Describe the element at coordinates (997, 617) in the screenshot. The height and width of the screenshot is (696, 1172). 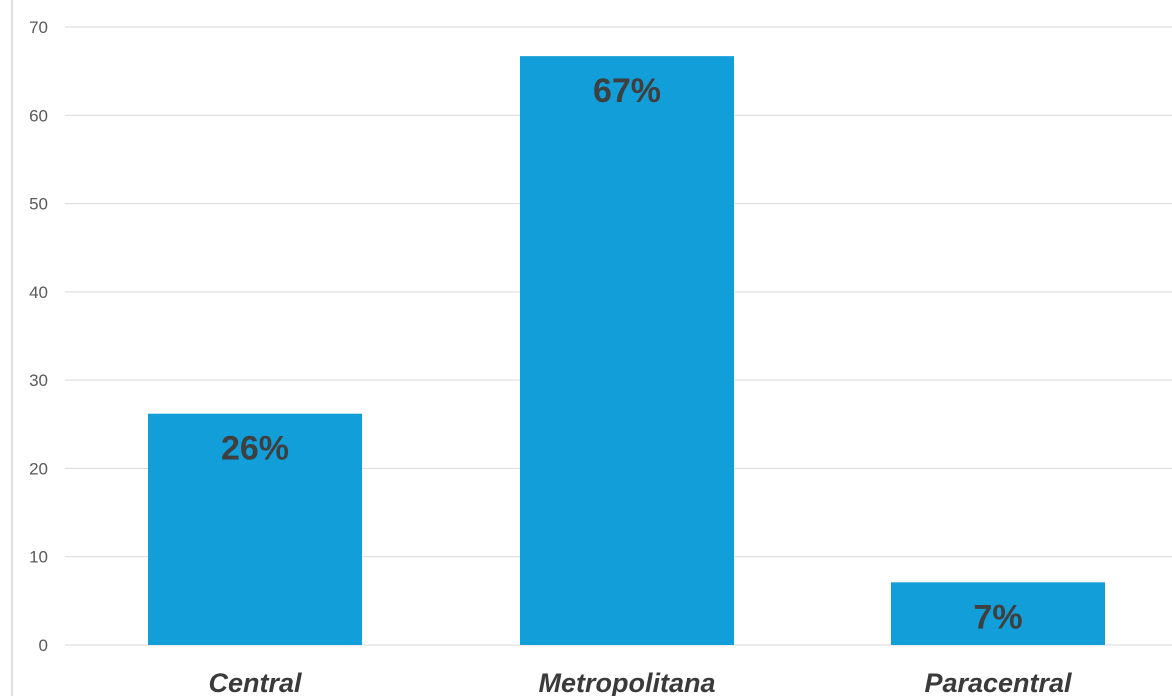
I see `data-label: 7%` at that location.